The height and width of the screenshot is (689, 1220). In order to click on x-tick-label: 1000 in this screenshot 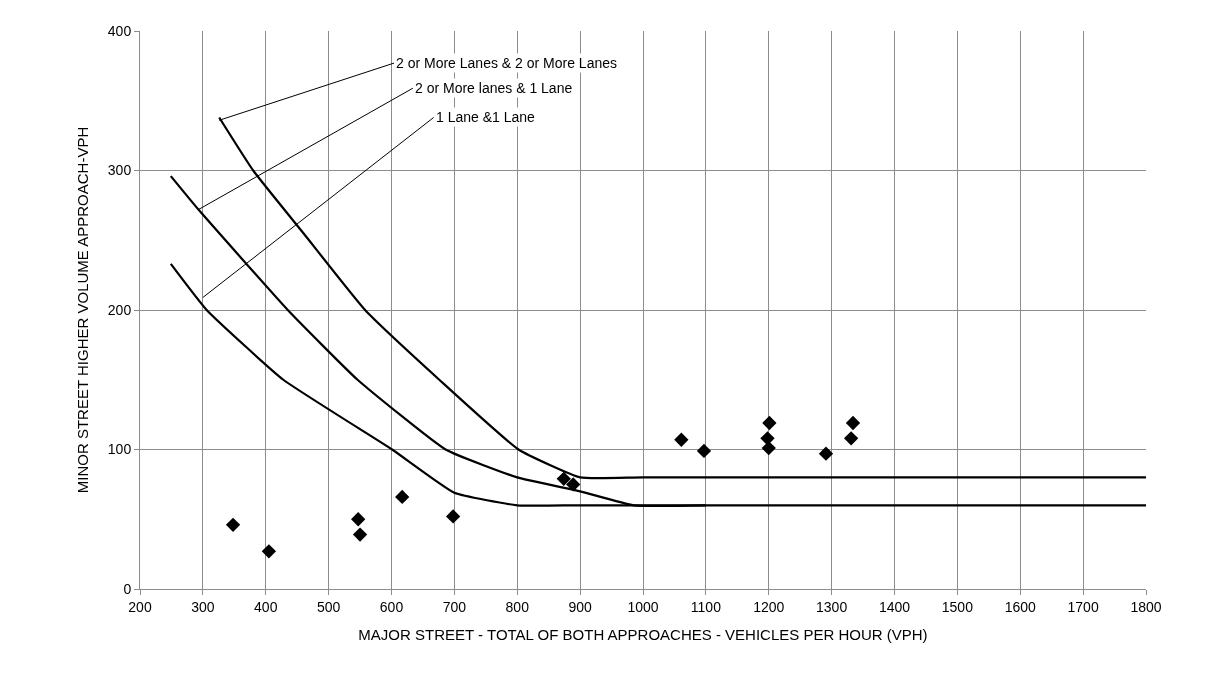, I will do `click(643, 606)`.